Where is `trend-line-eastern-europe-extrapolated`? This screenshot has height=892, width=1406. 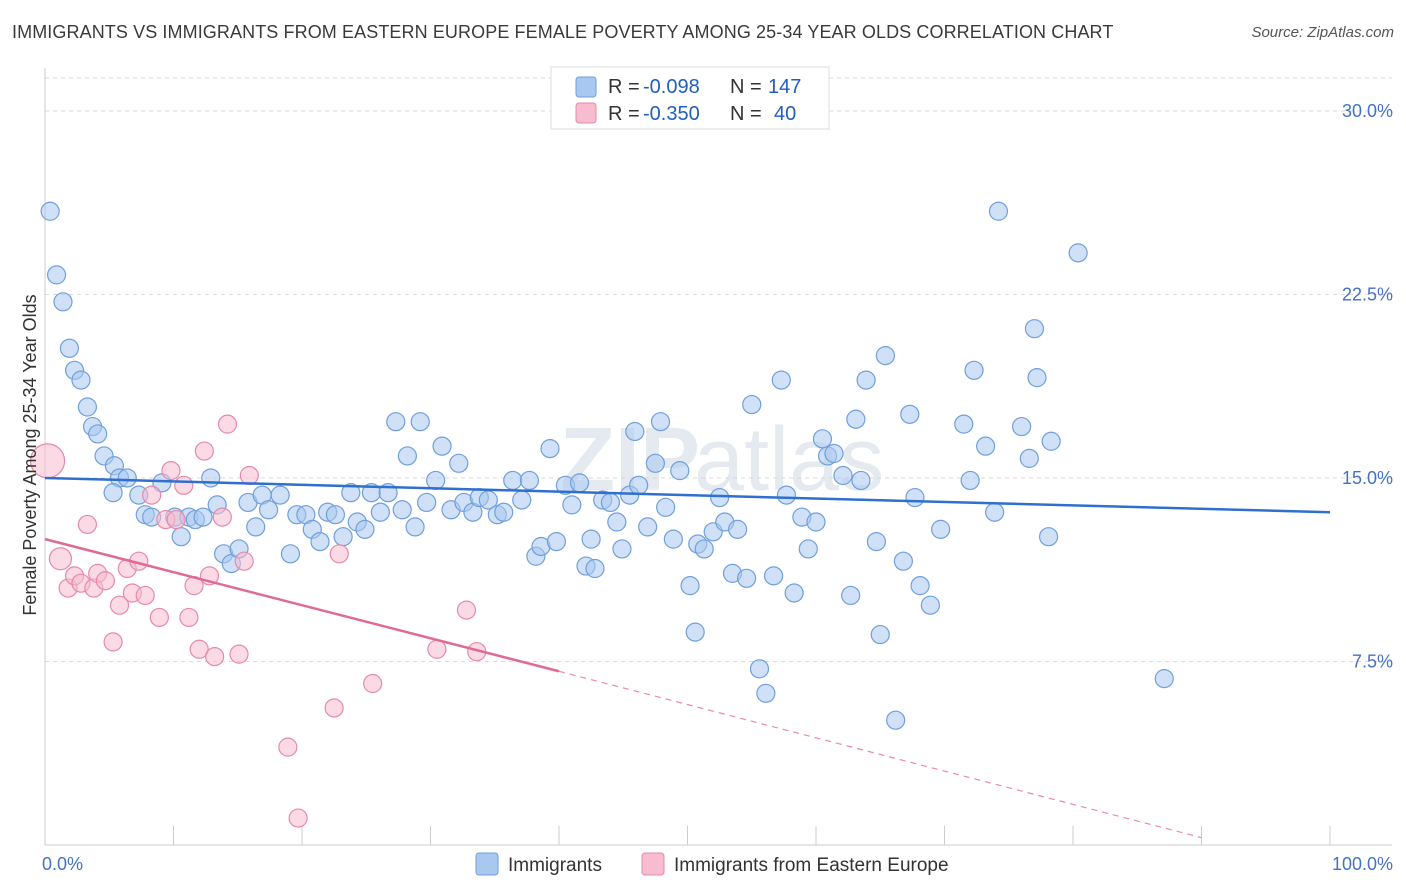 trend-line-eastern-europe-extrapolated is located at coordinates (880, 754).